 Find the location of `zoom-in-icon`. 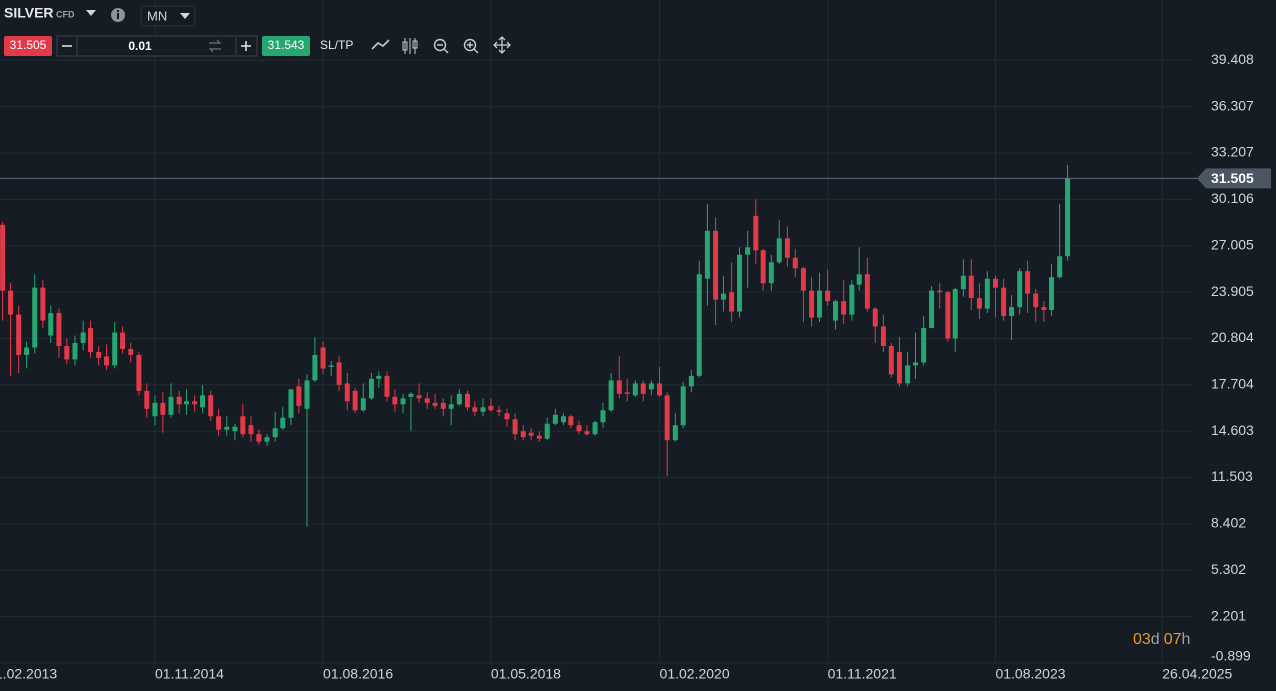

zoom-in-icon is located at coordinates (470, 45).